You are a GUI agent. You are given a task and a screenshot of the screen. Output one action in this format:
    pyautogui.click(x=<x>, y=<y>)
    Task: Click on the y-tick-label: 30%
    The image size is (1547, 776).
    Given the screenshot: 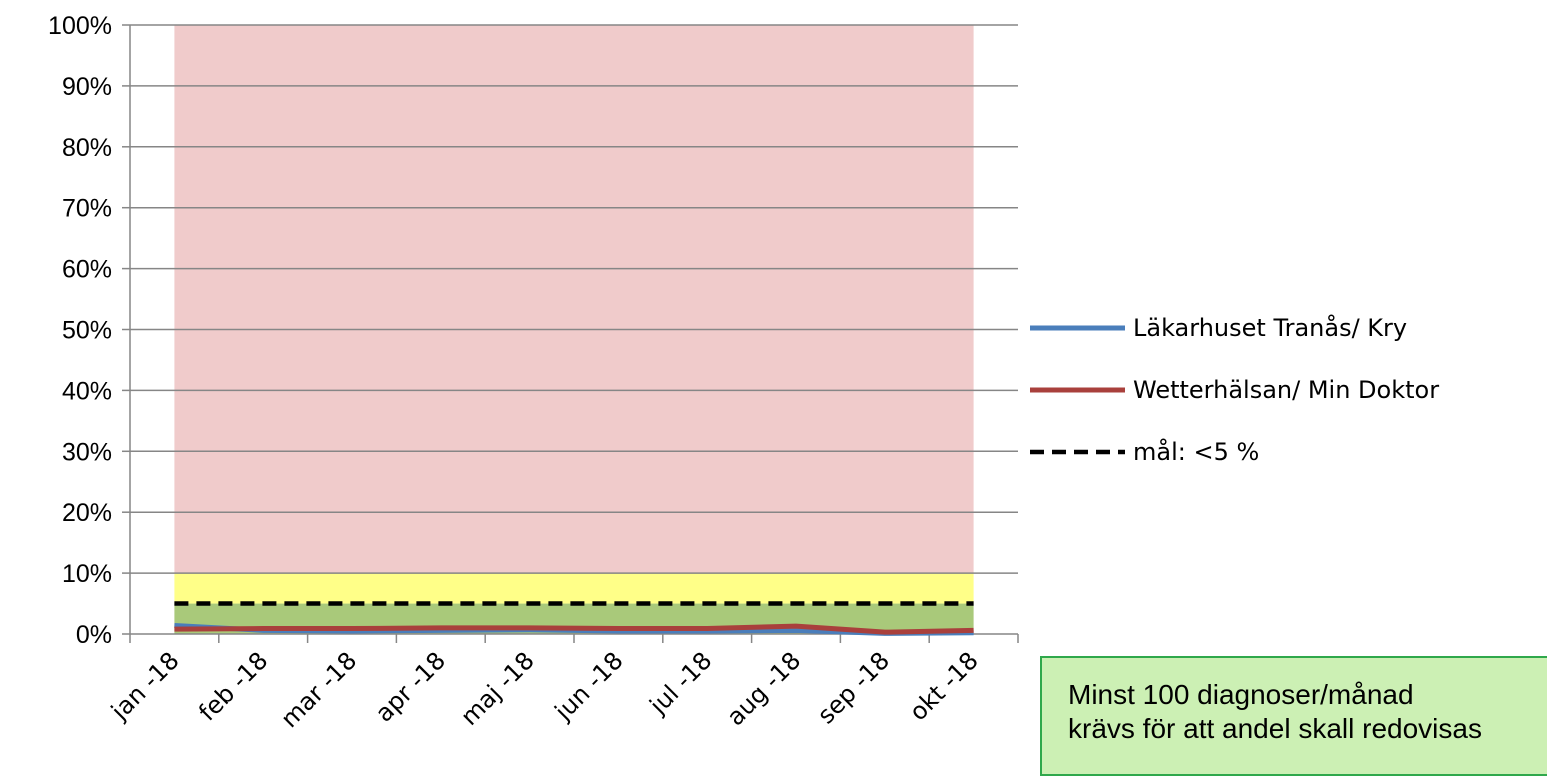 What is the action you would take?
    pyautogui.click(x=87, y=452)
    